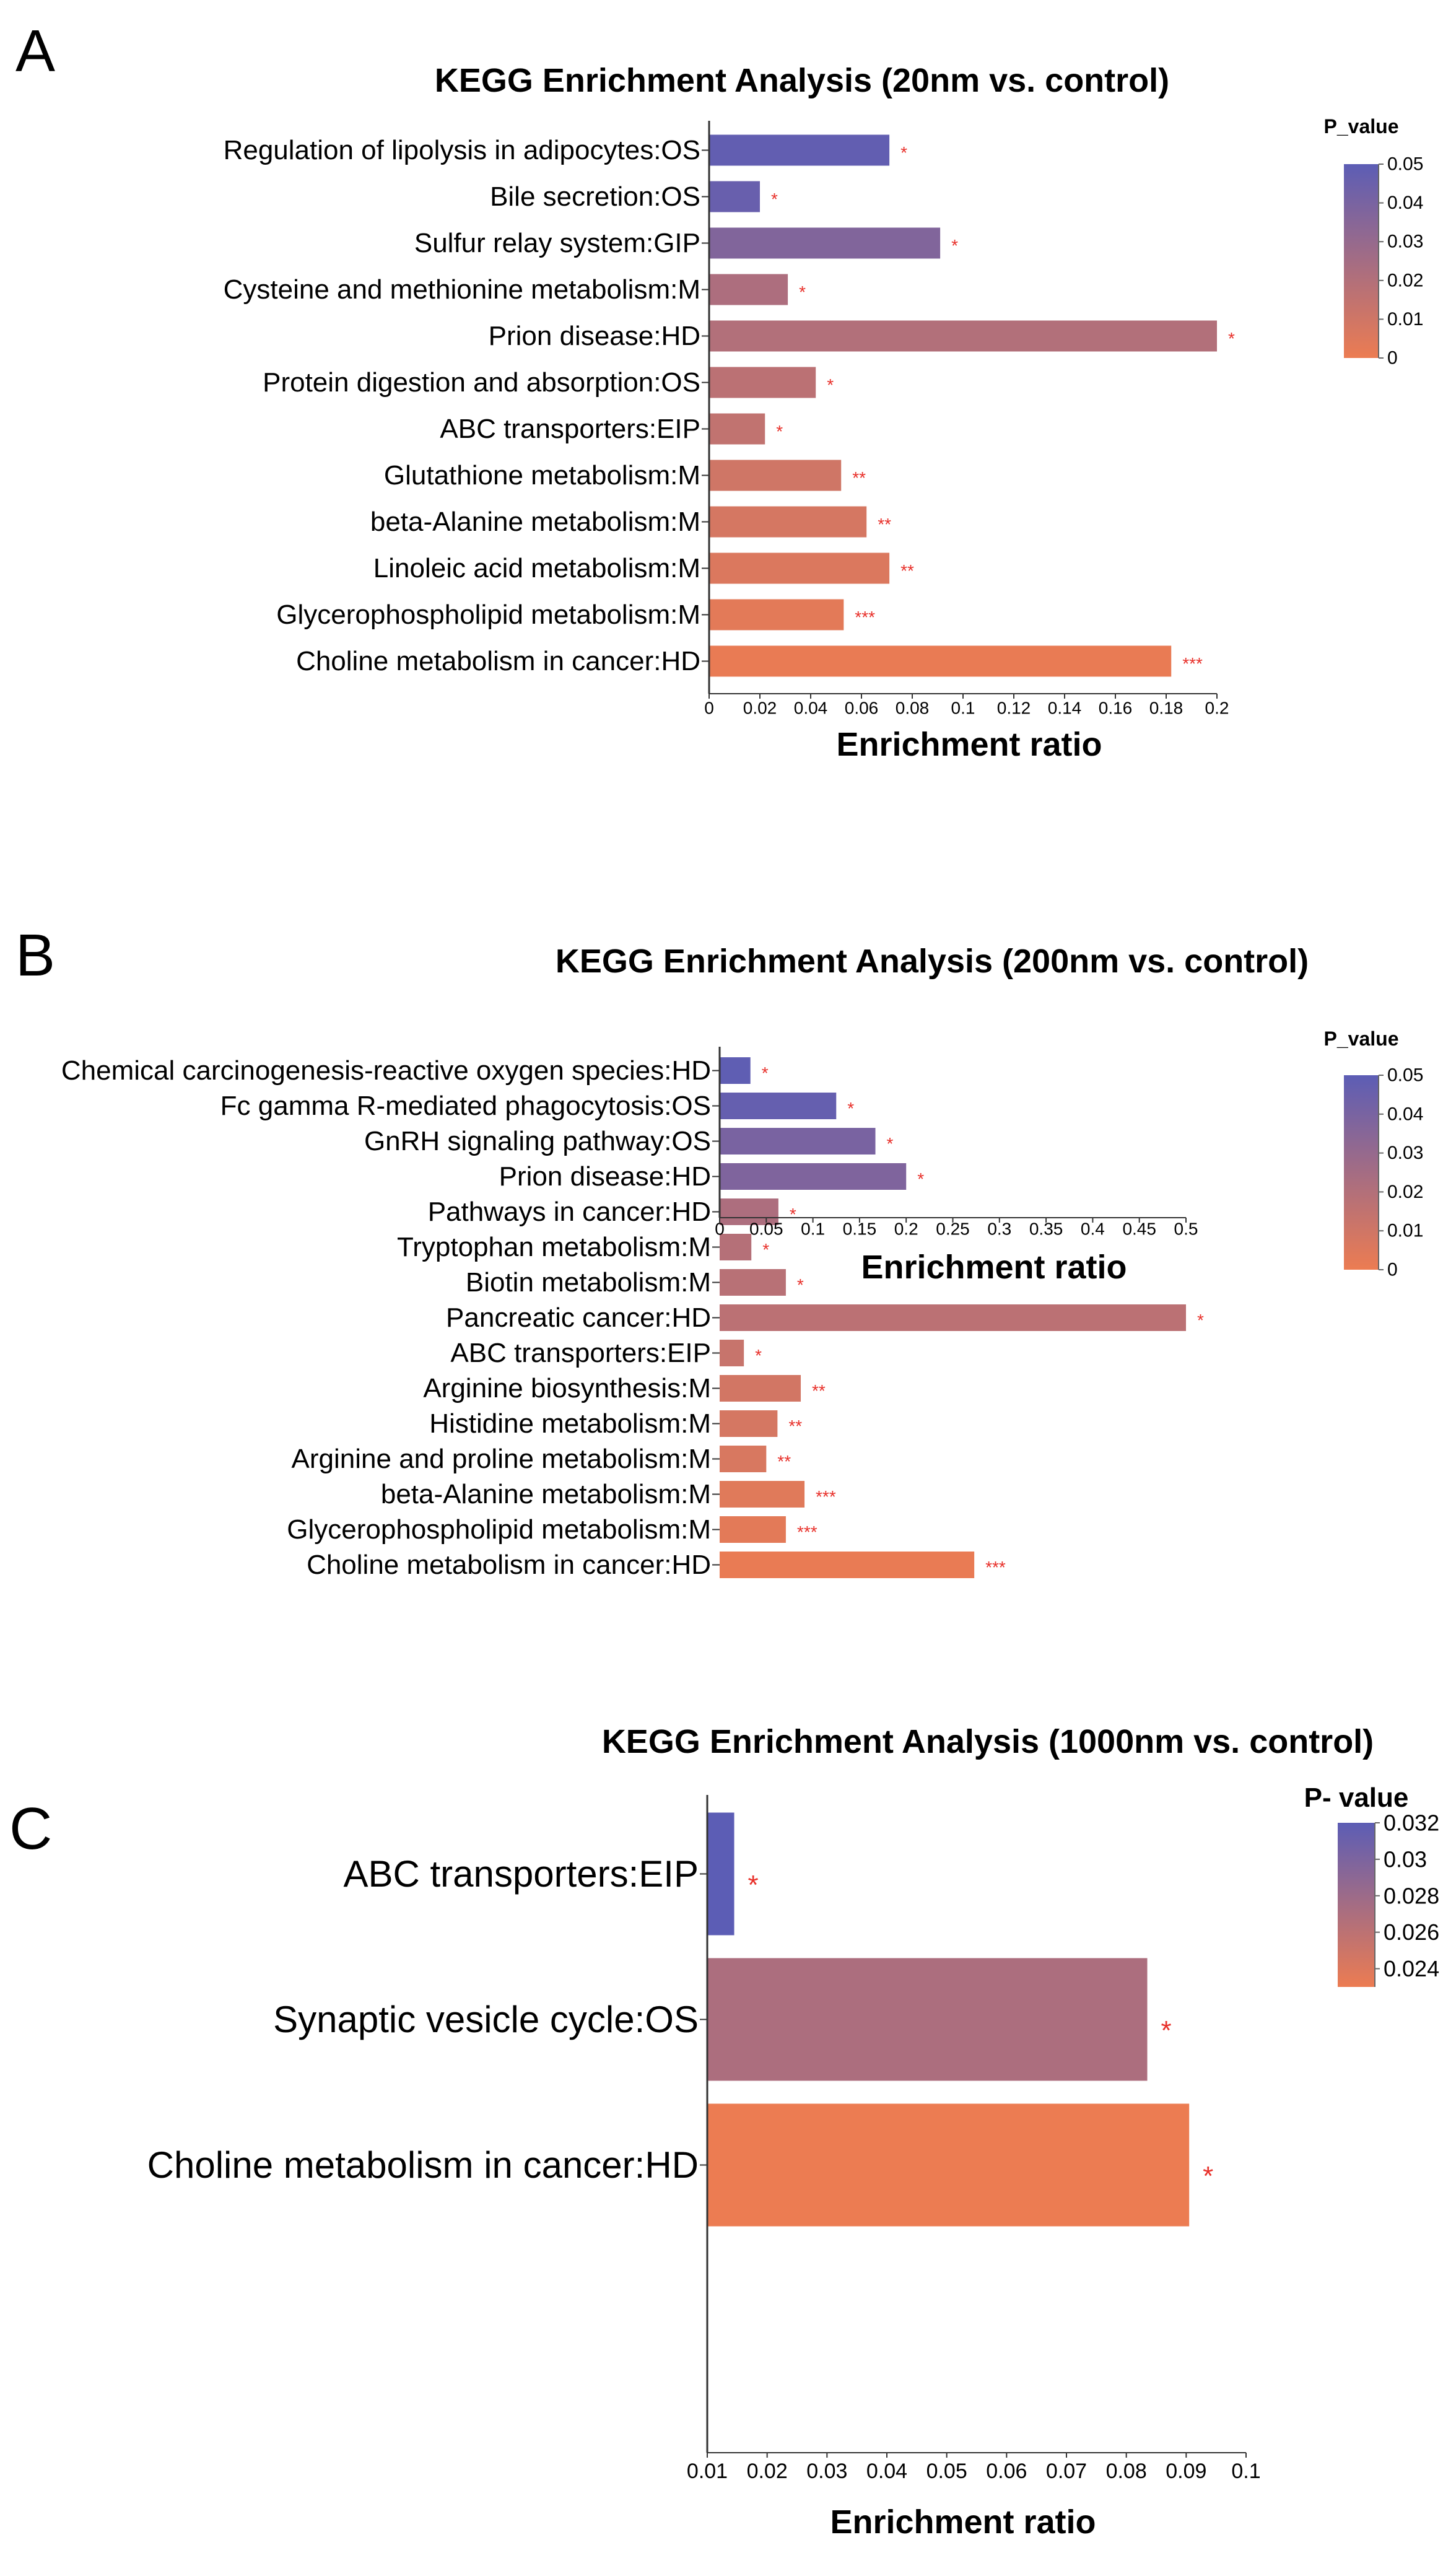  What do you see at coordinates (1357, 1798) in the screenshot?
I see `legend-title: P- value` at bounding box center [1357, 1798].